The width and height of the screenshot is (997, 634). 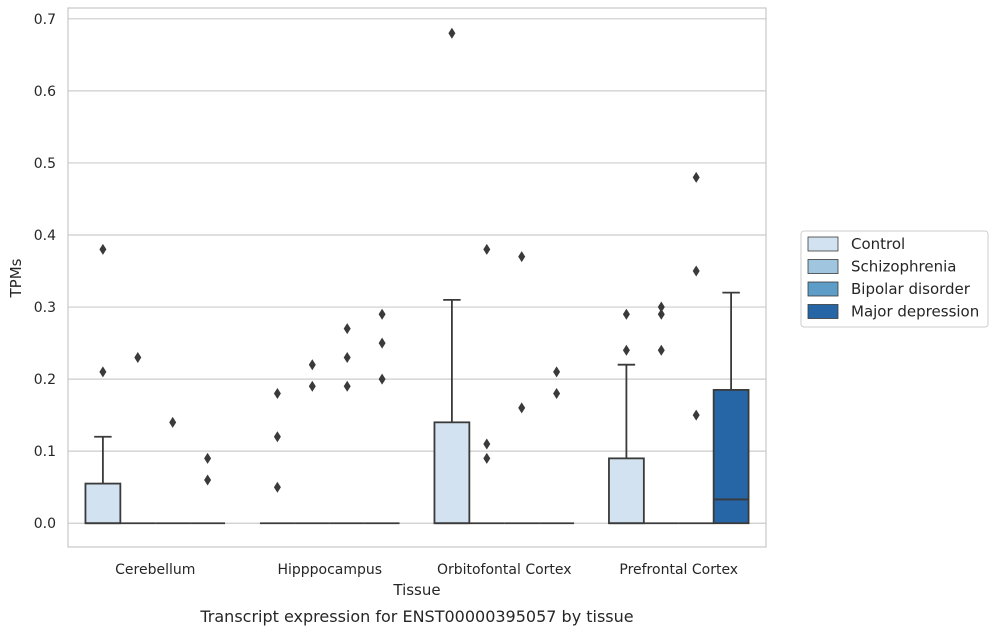 What do you see at coordinates (915, 312) in the screenshot?
I see `legend-label: Major depression` at bounding box center [915, 312].